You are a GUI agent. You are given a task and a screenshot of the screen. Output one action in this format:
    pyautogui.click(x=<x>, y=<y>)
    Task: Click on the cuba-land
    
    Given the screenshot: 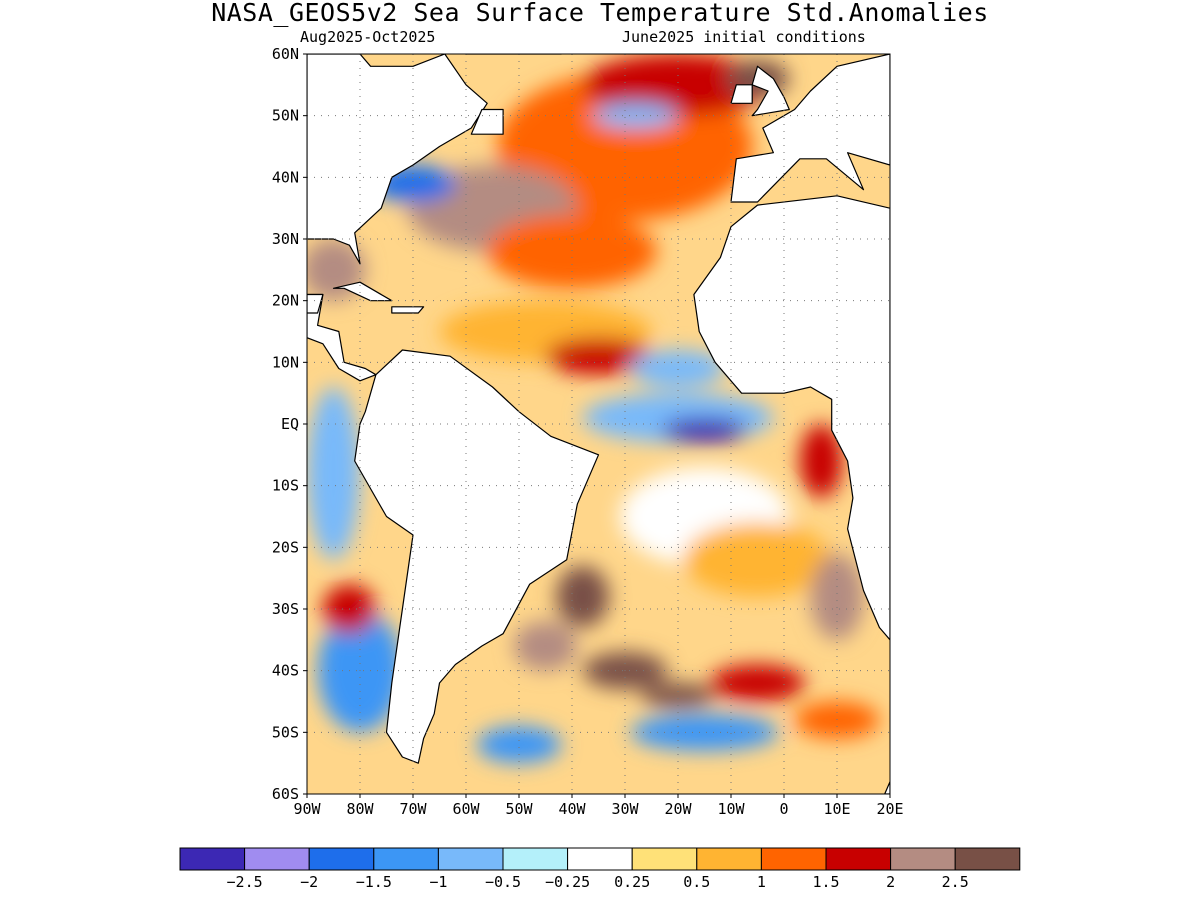 What is the action you would take?
    pyautogui.click(x=362, y=291)
    